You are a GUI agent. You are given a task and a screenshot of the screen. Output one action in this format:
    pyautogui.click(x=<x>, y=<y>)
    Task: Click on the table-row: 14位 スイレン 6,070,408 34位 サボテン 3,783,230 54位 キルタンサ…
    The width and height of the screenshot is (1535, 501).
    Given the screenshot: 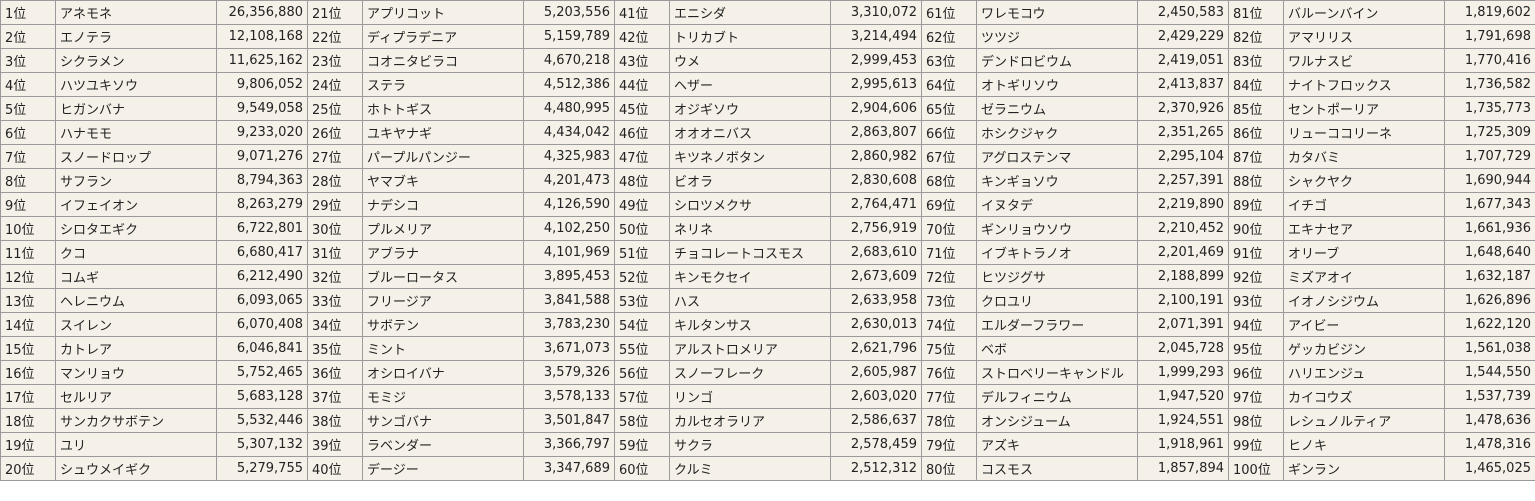 What is the action you would take?
    pyautogui.click(x=767, y=324)
    